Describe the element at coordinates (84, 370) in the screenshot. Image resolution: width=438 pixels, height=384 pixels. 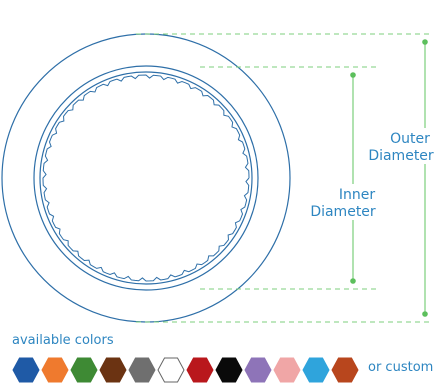
I see `color-swatch-green` at that location.